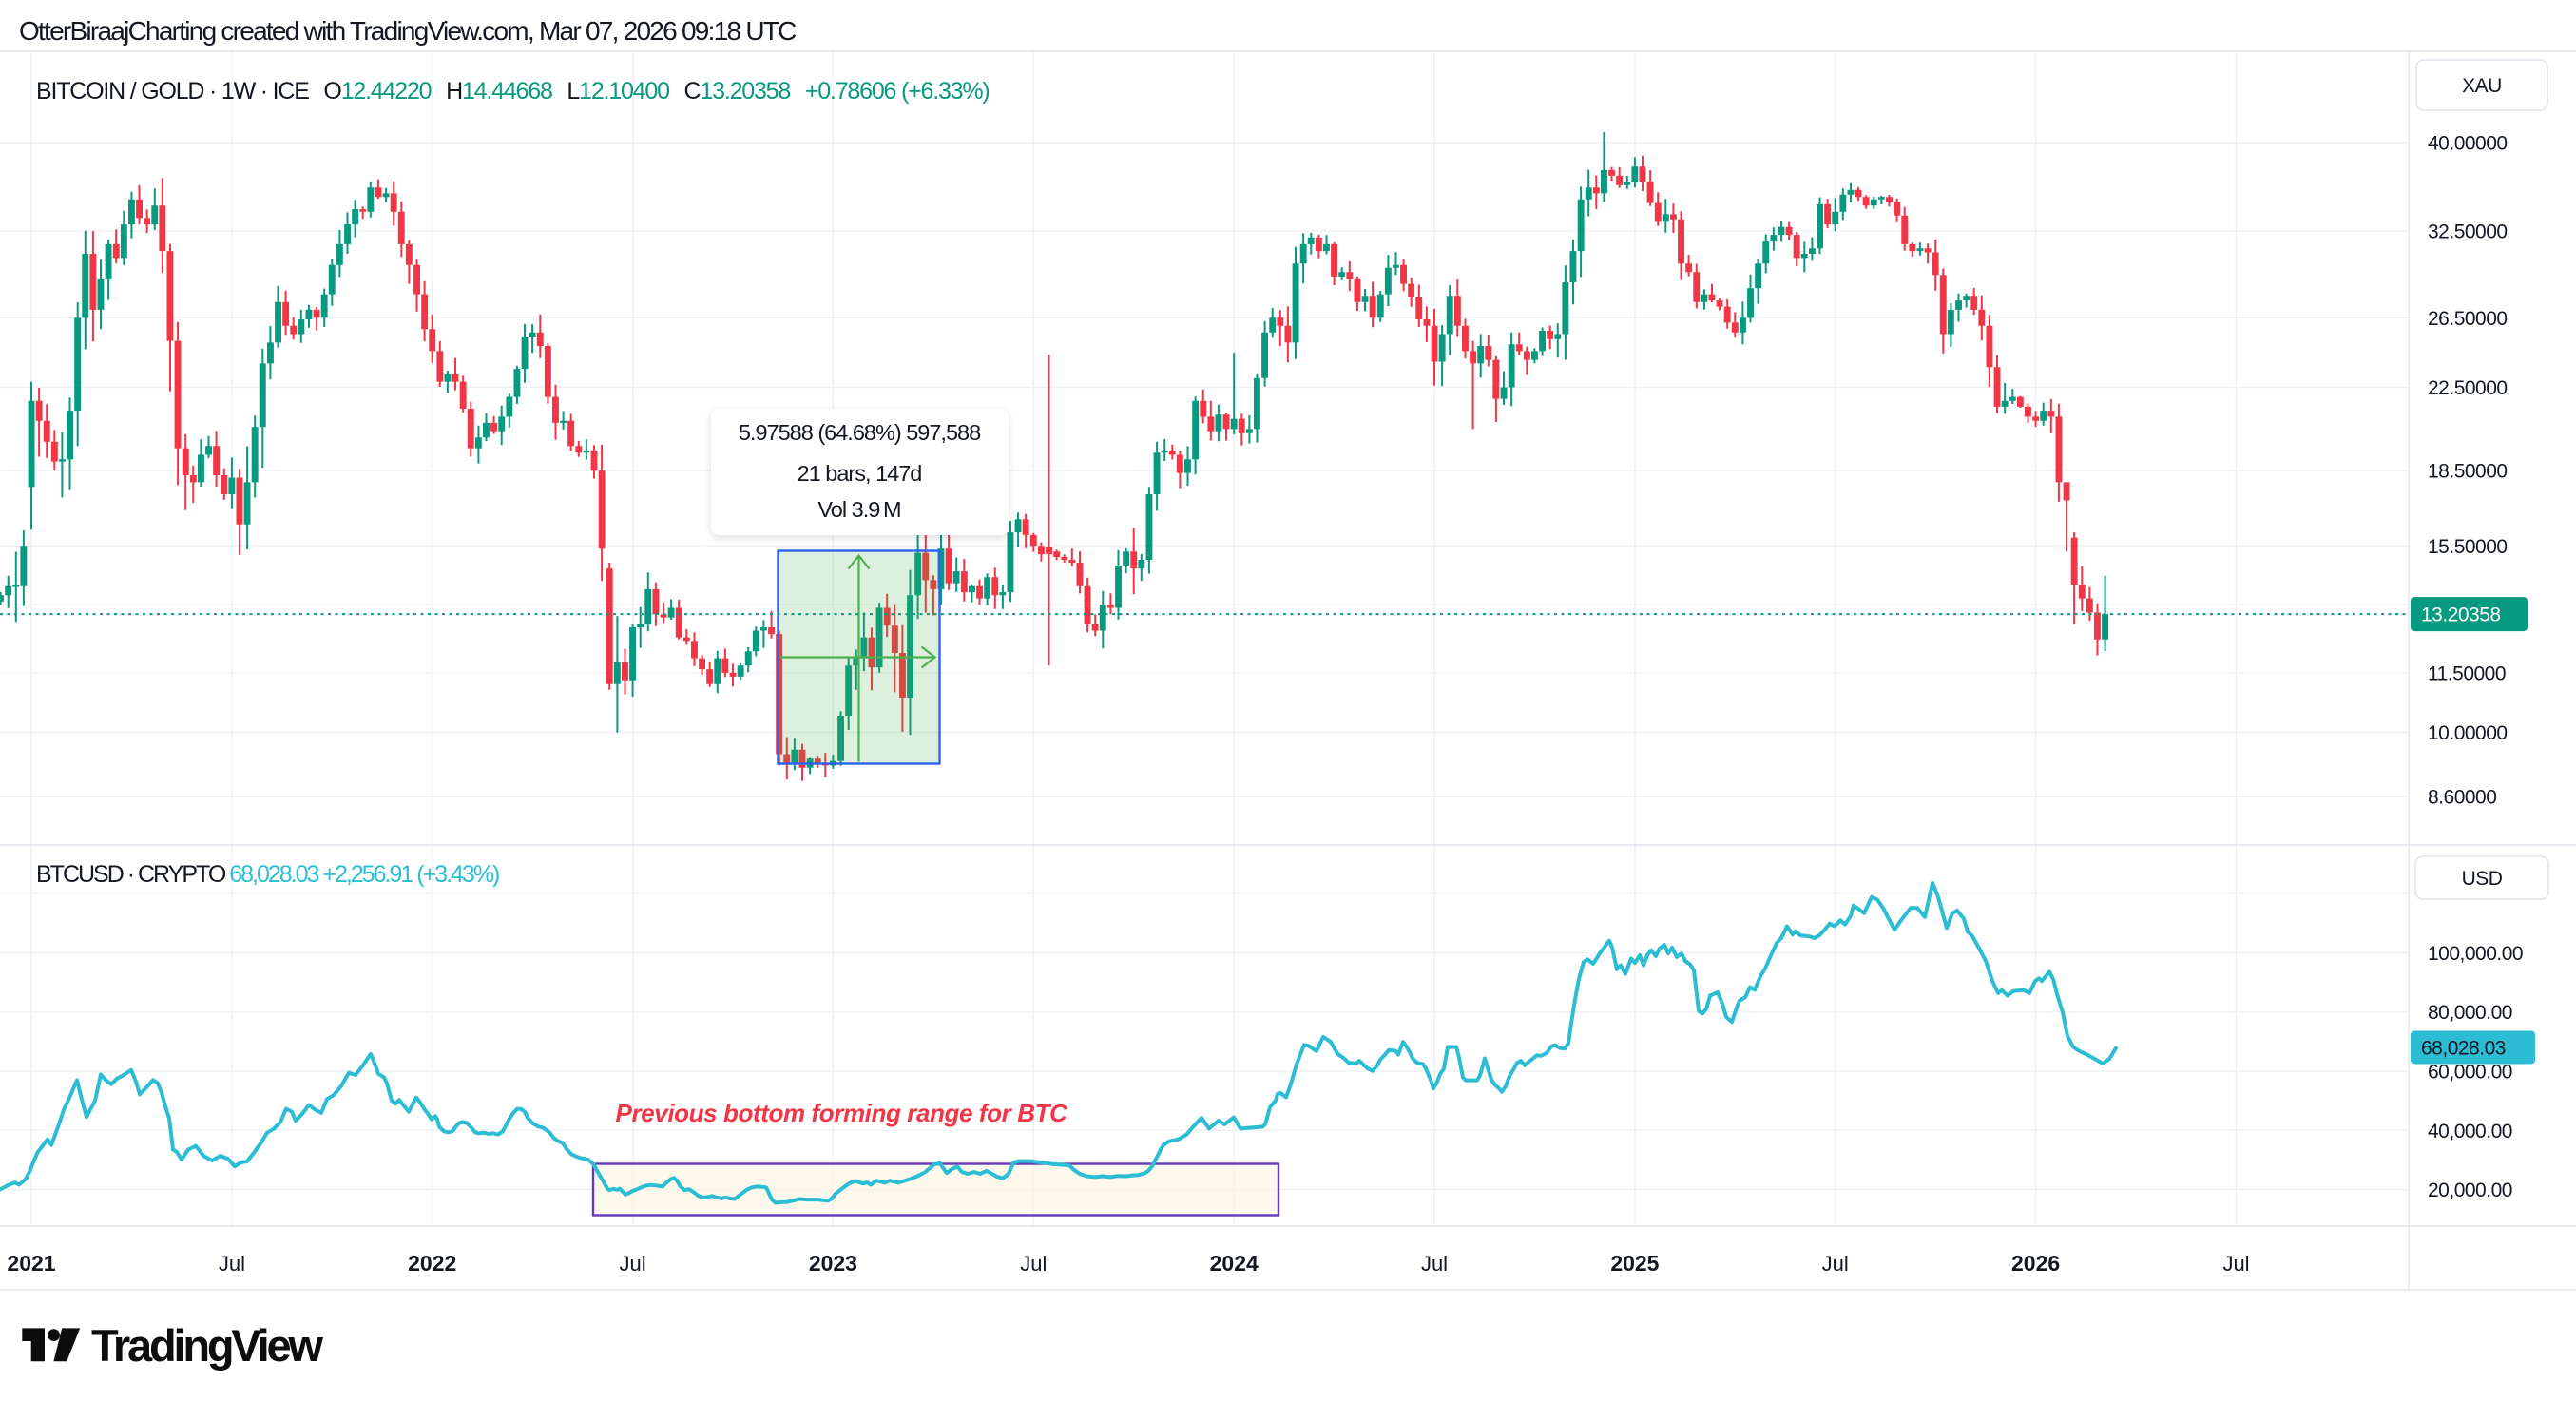 The width and height of the screenshot is (2576, 1401). I want to click on svg-text: 2023, so click(833, 1263).